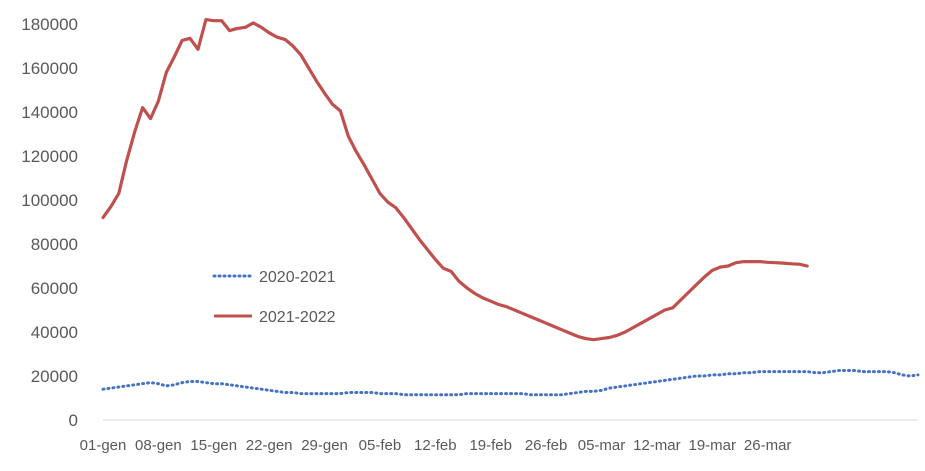  Describe the element at coordinates (657, 445) in the screenshot. I see `x-tick-label: 12-mar` at that location.